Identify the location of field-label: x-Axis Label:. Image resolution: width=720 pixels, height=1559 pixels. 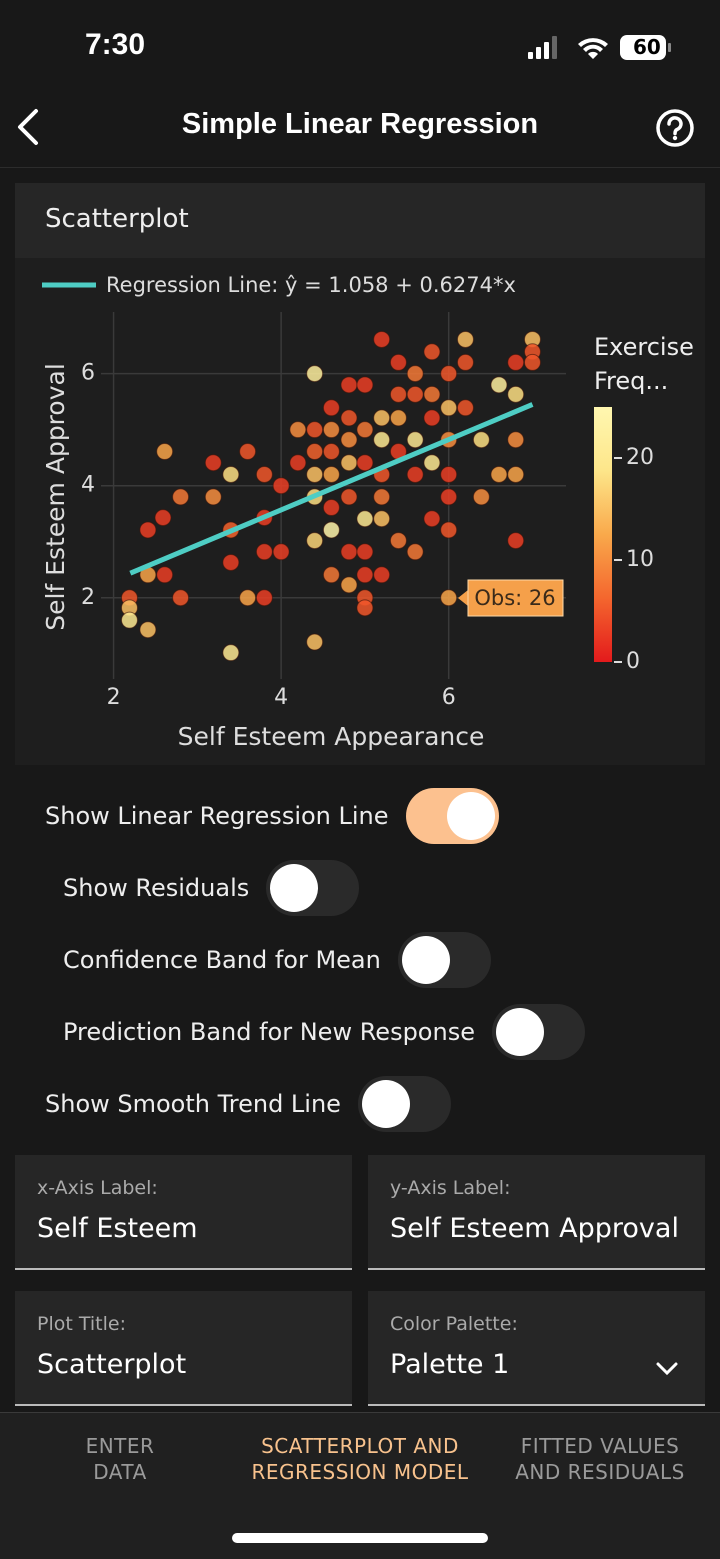
(97, 1188).